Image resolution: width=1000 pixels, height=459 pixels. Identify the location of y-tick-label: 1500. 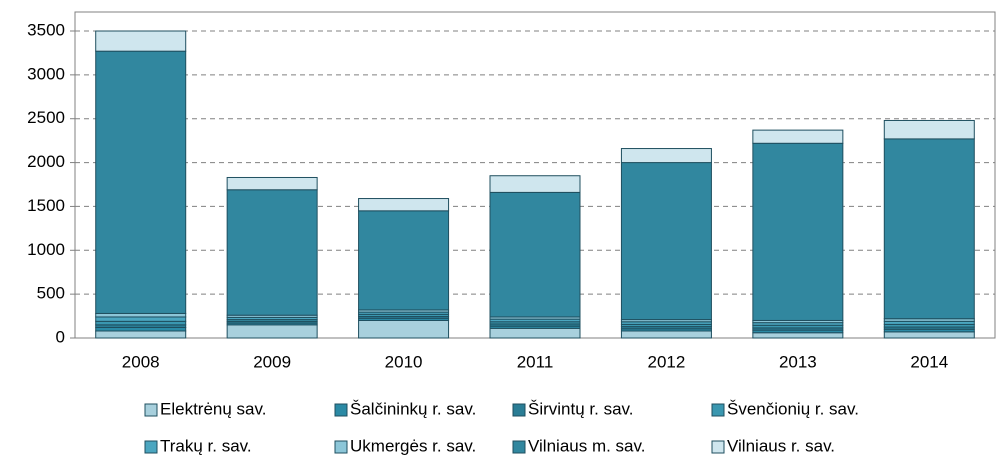
(46, 205).